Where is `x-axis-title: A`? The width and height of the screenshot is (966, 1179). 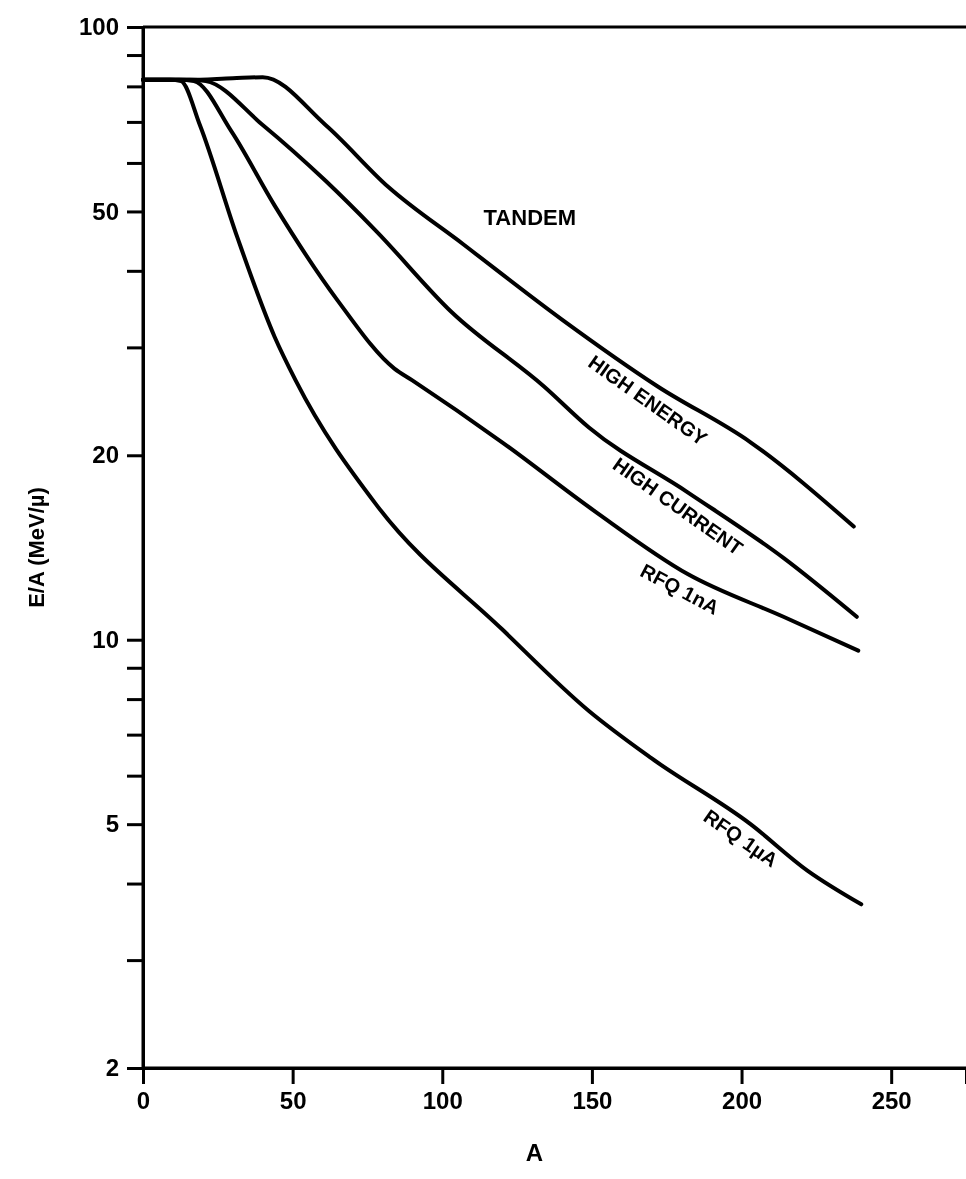
x-axis-title: A is located at coordinates (534, 1152).